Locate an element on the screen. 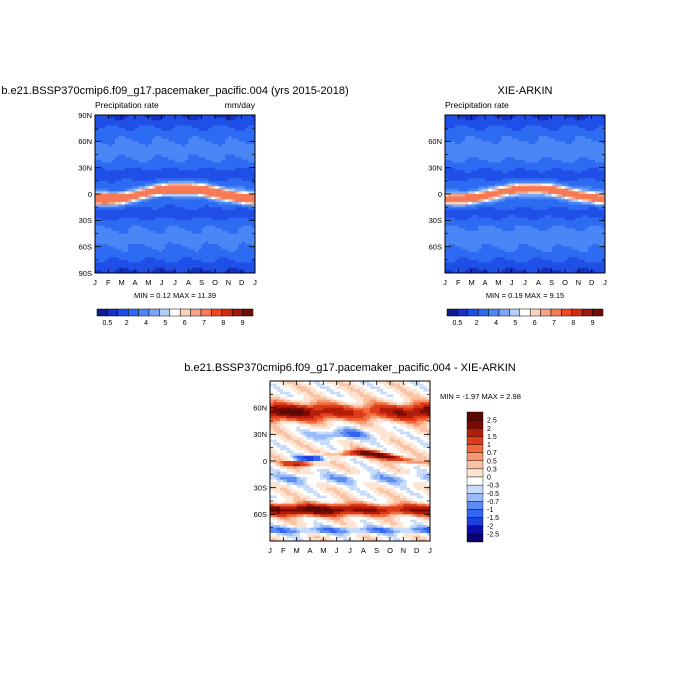  x-tick-label: J is located at coordinates (445, 282).